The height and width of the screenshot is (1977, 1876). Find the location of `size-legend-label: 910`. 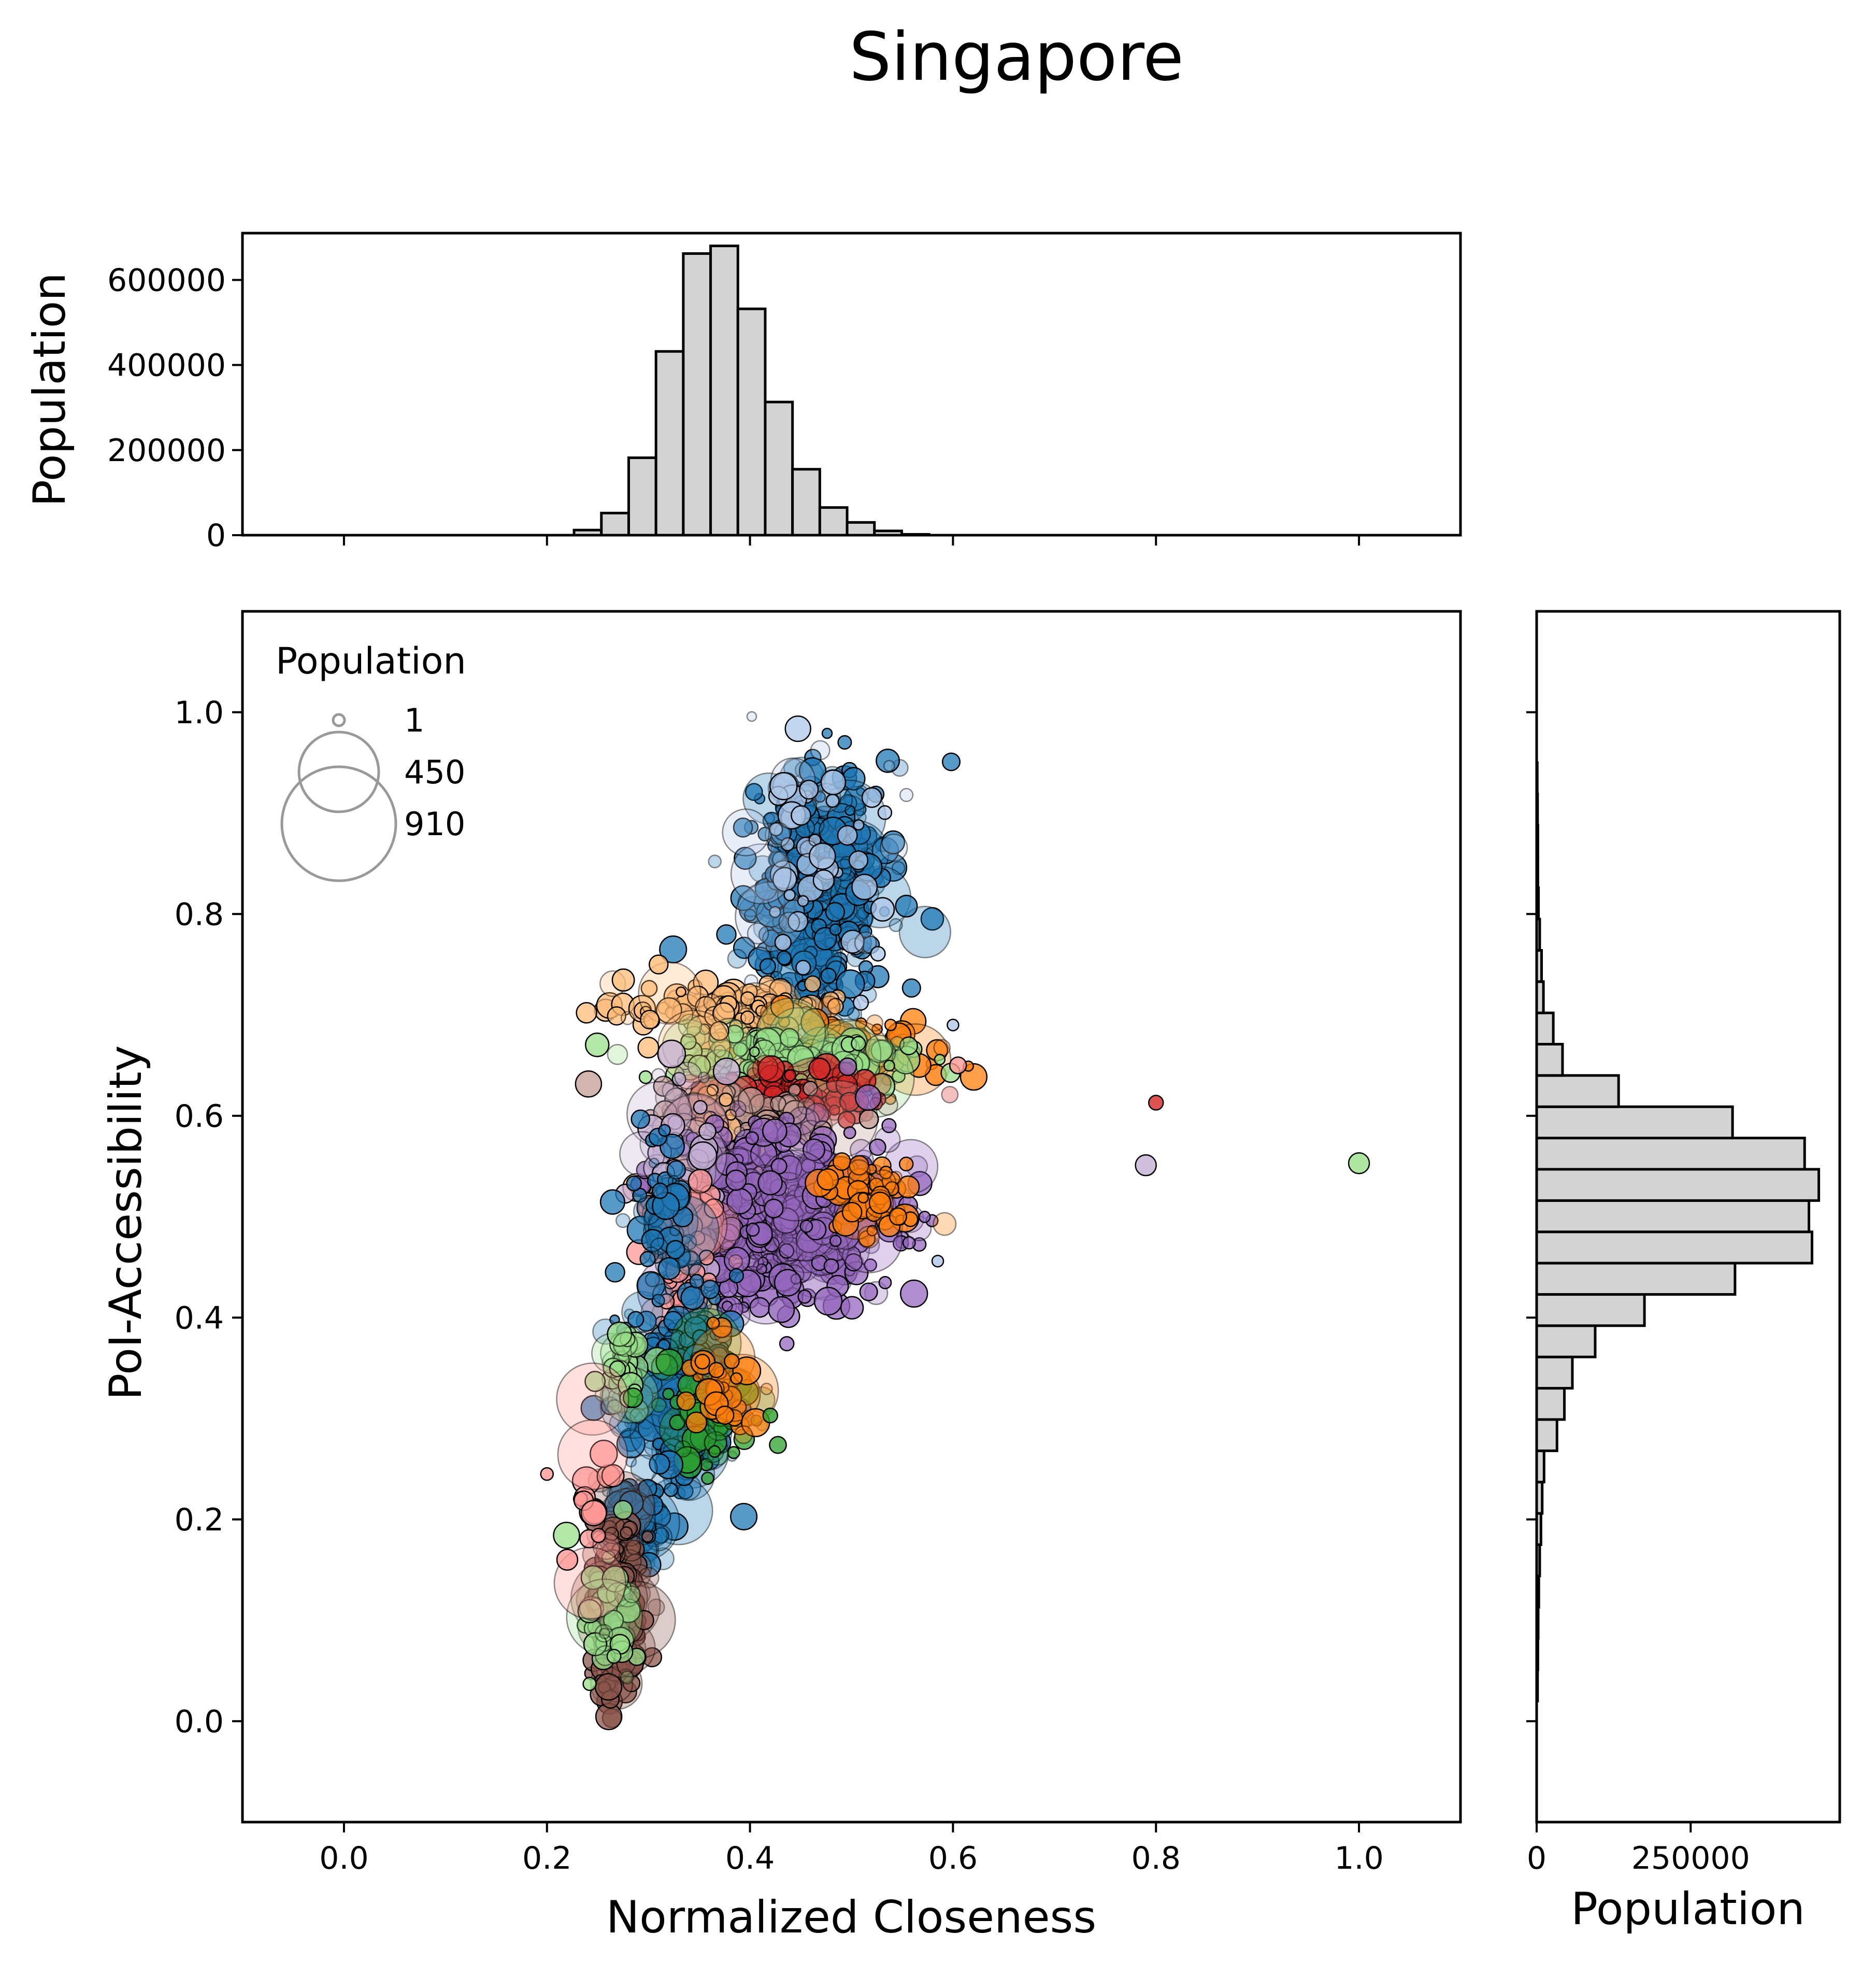

size-legend-label: 910 is located at coordinates (434, 824).